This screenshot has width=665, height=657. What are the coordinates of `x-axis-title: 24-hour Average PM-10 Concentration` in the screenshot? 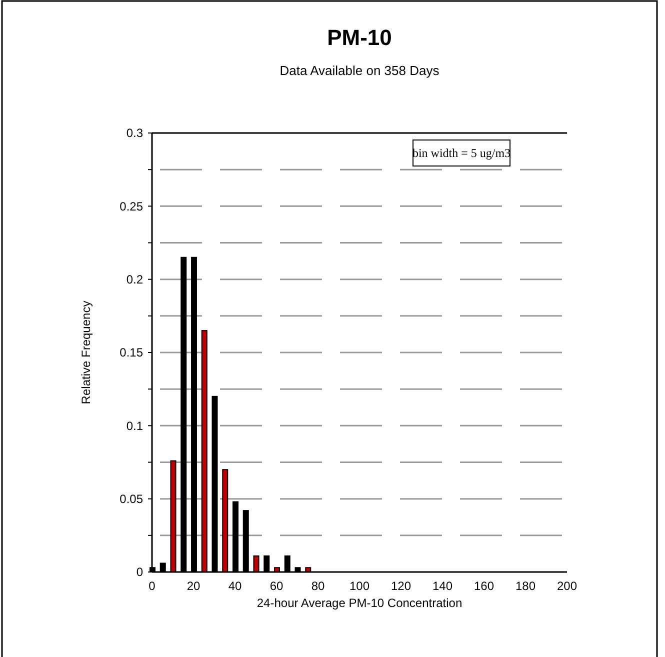 It's located at (359, 603).